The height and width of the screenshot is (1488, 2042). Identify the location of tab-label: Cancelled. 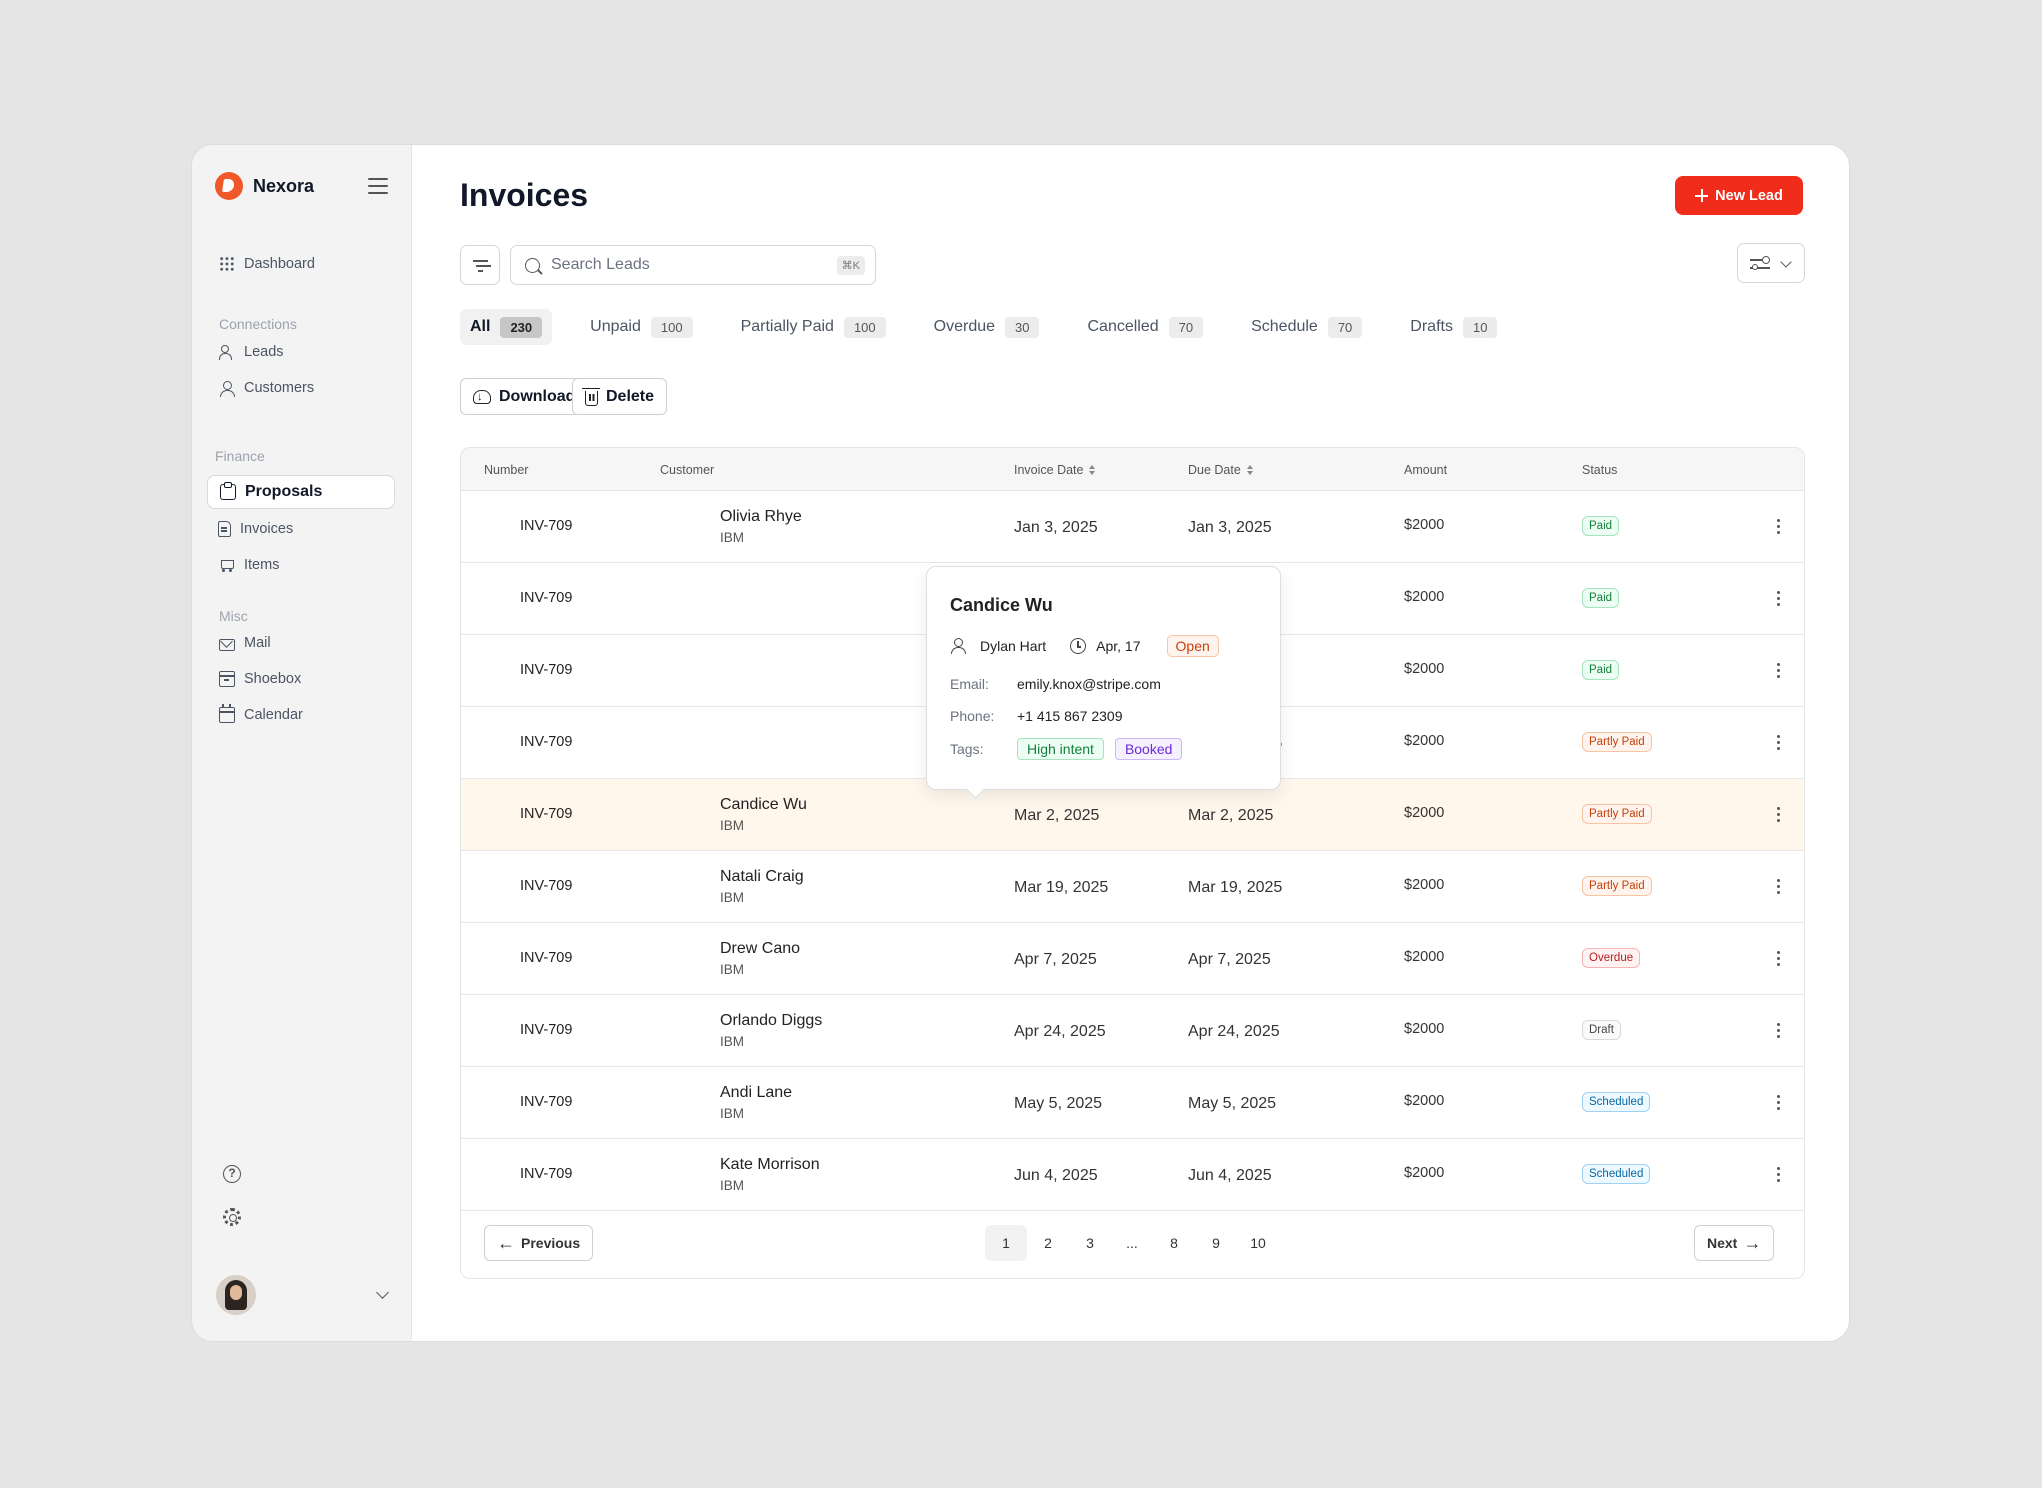
(1123, 326).